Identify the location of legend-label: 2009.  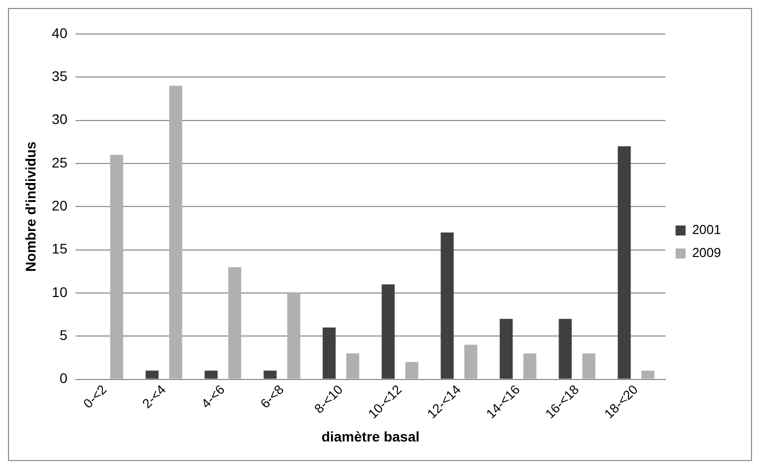
(706, 252).